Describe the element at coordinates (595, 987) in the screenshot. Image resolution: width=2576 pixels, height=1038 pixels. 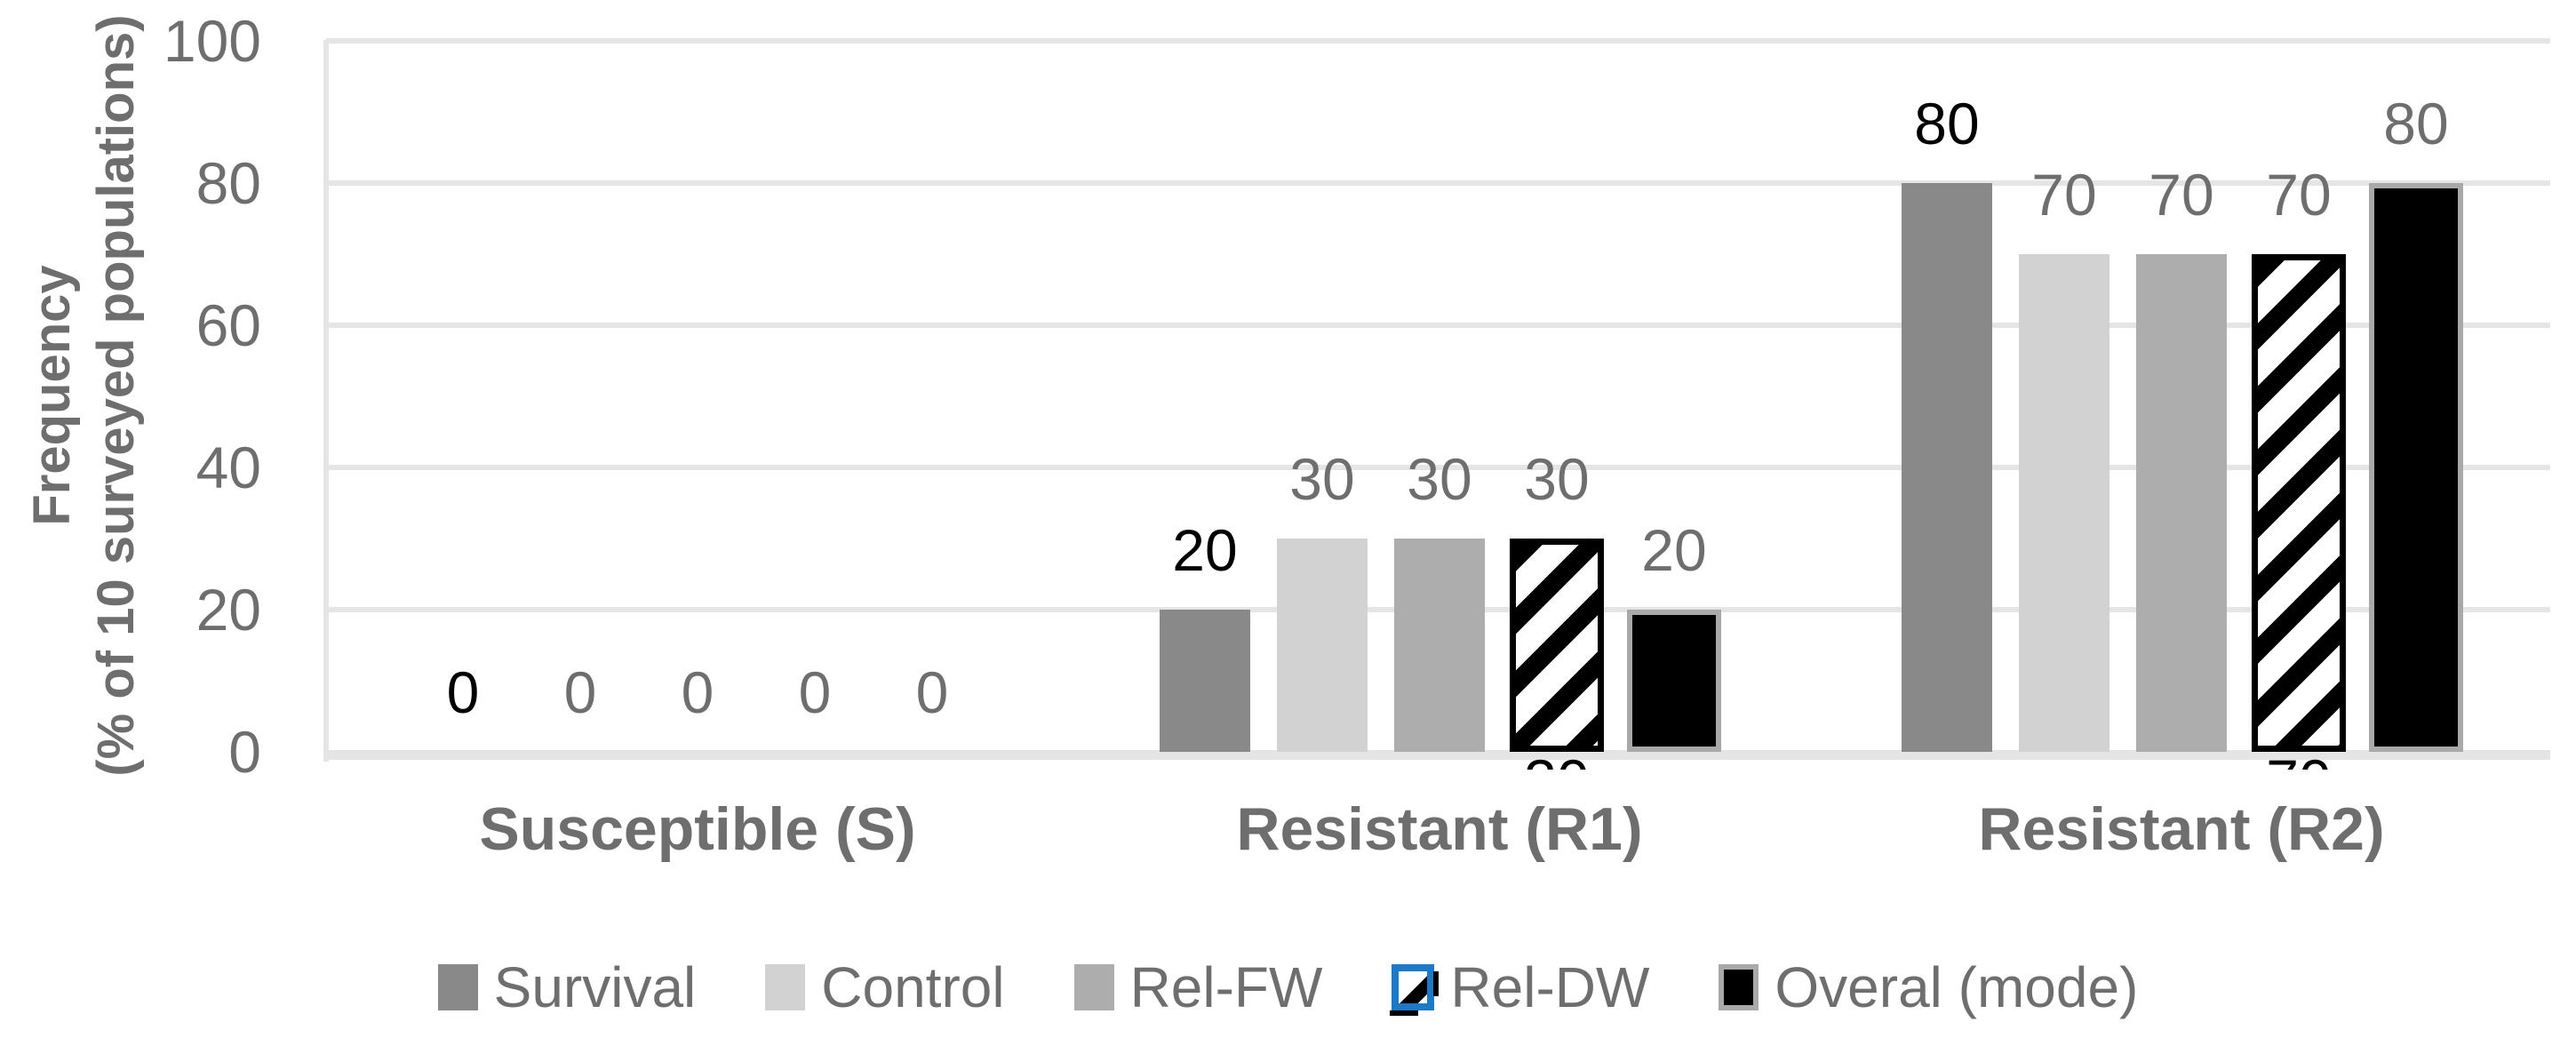
I see `legend-label: Survival` at that location.